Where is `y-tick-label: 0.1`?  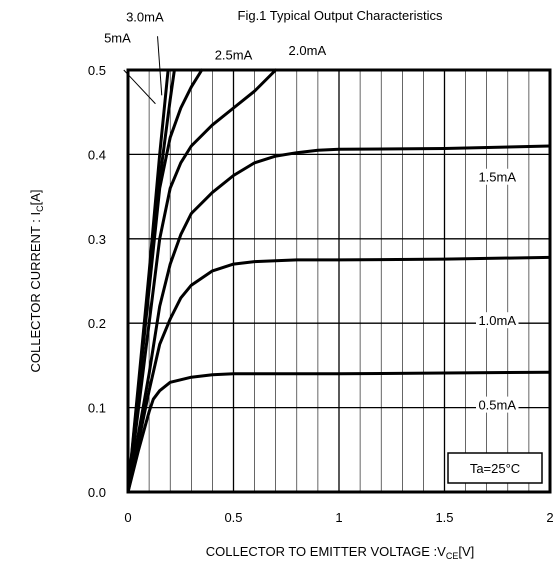 y-tick-label: 0.1 is located at coordinates (97, 408).